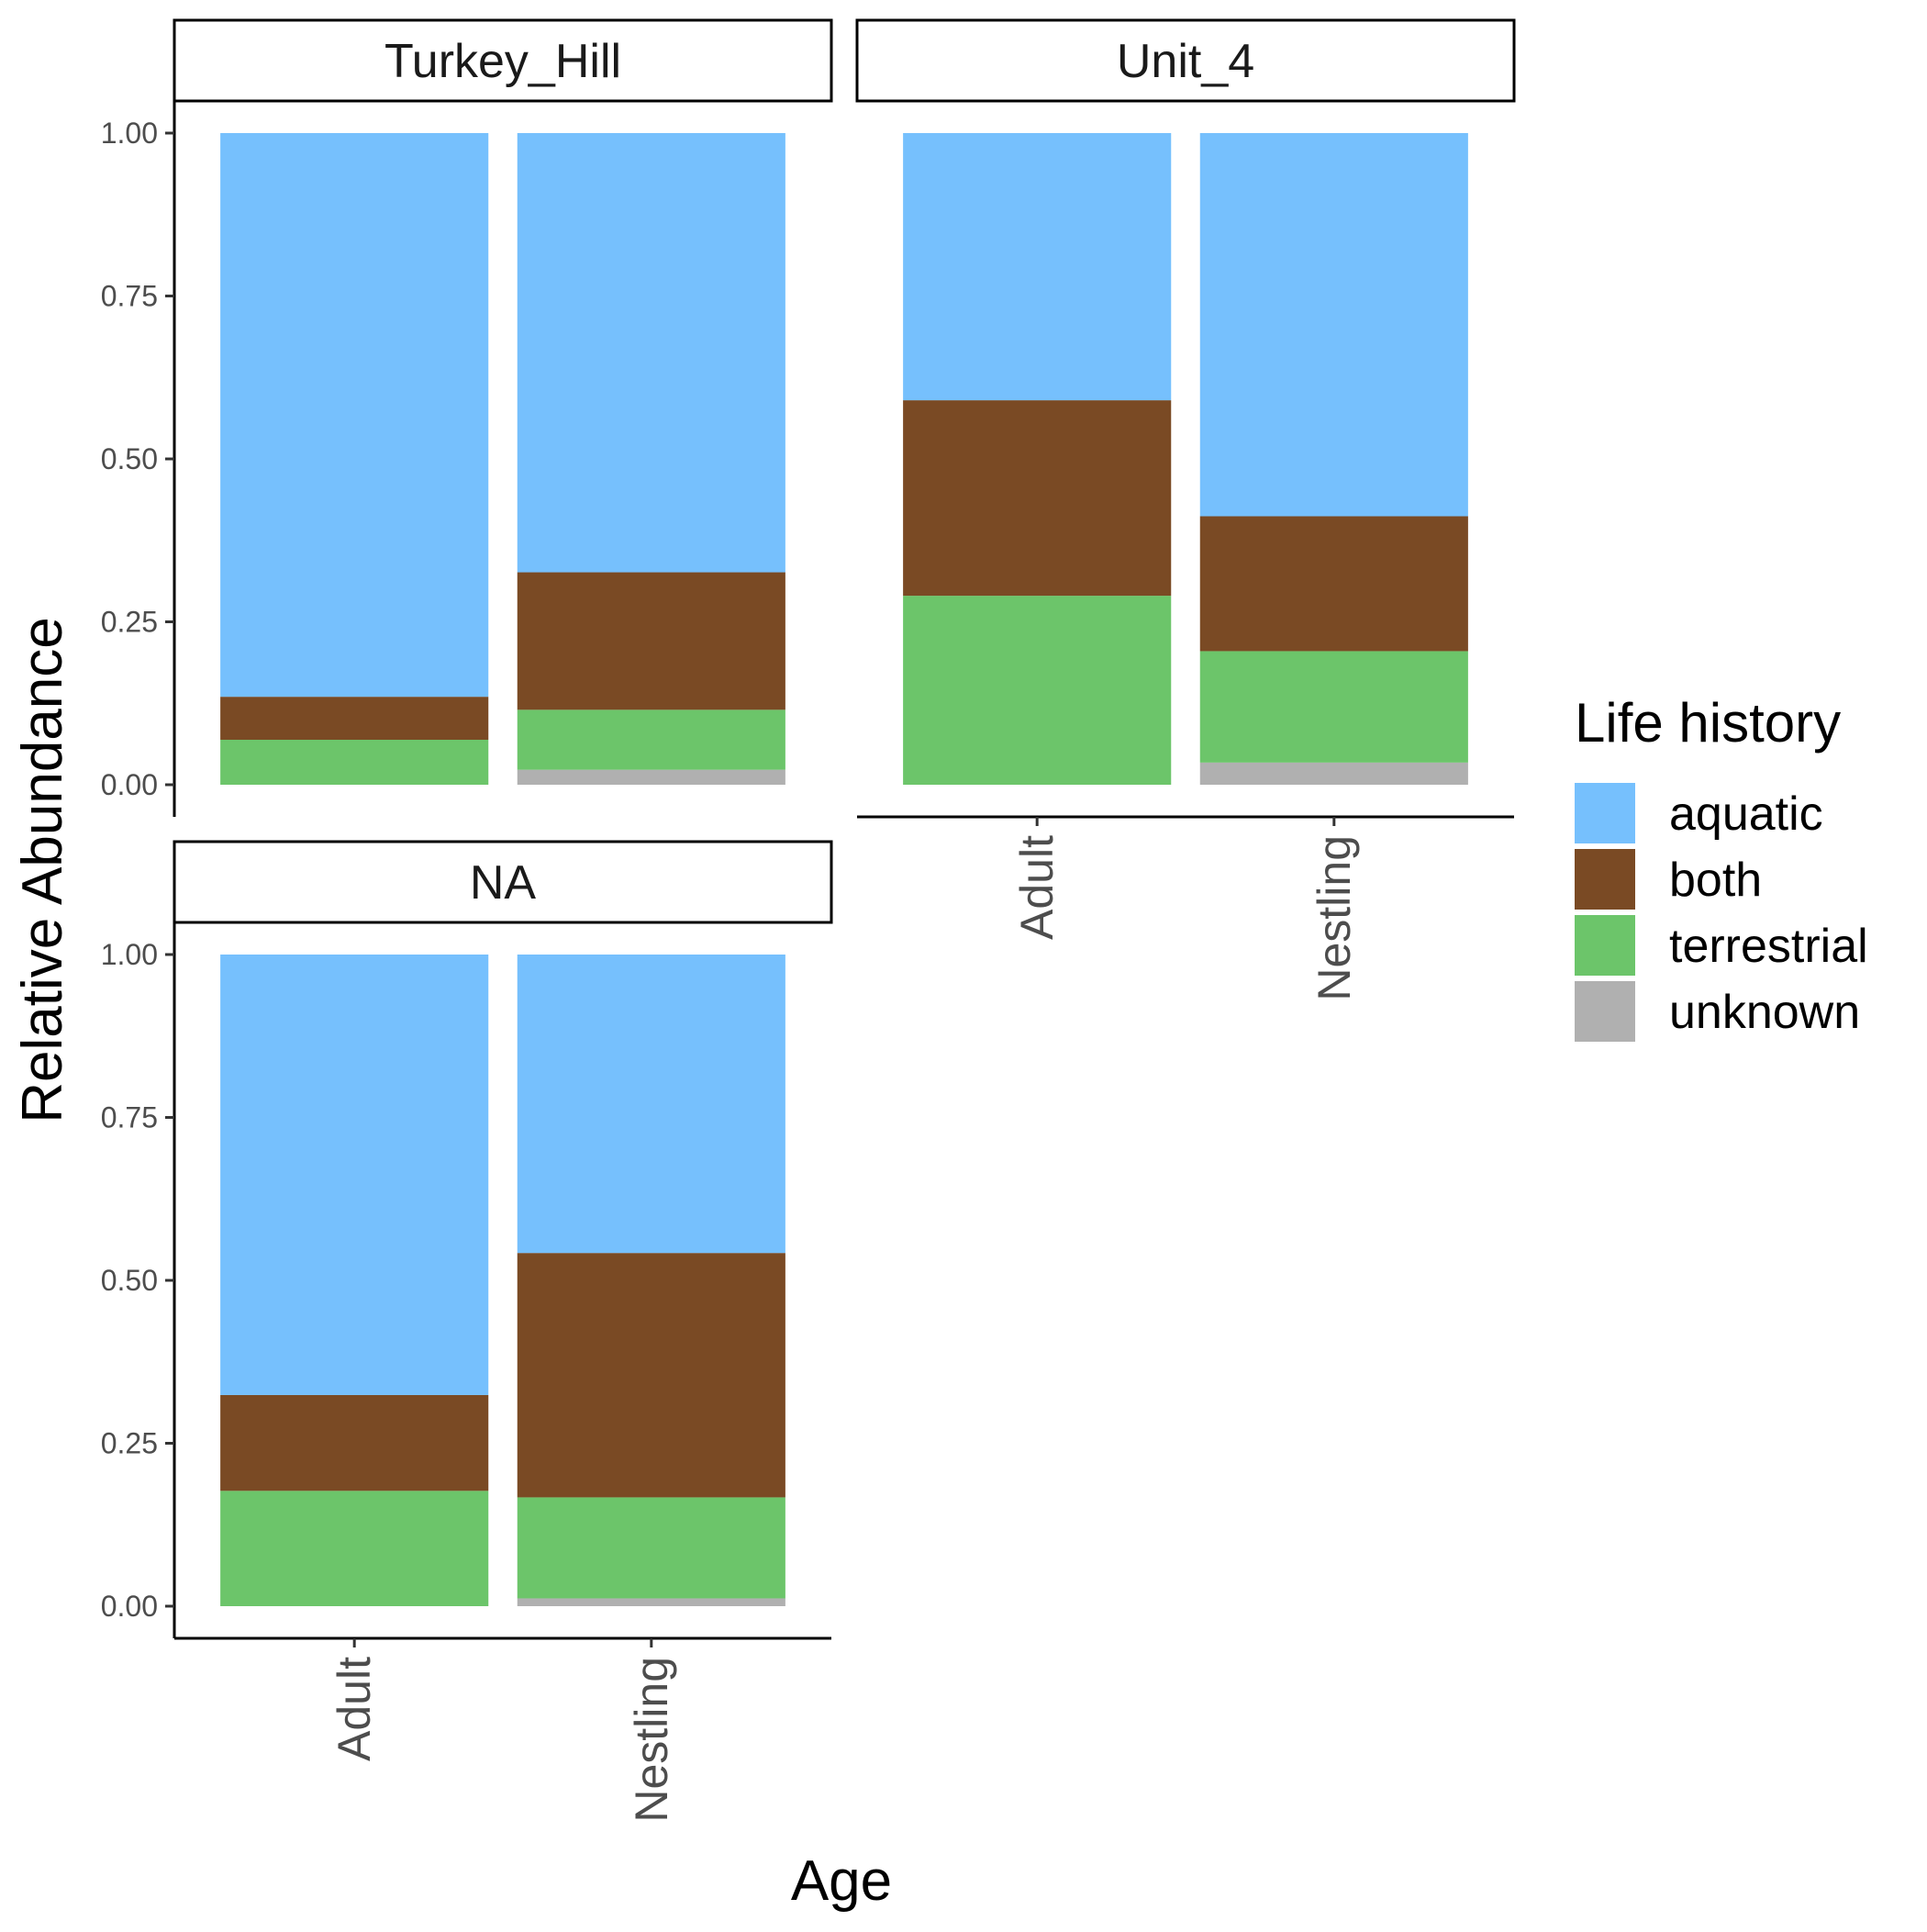 The width and height of the screenshot is (1927, 1932). What do you see at coordinates (354, 1442) in the screenshot?
I see `bar-na-adult-both` at bounding box center [354, 1442].